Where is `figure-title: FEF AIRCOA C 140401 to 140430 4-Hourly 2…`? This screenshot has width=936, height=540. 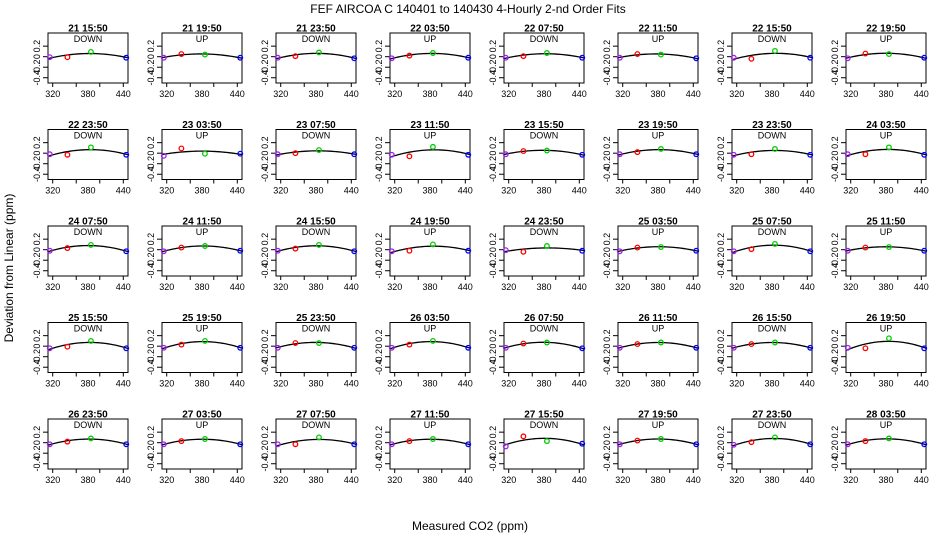
figure-title: FEF AIRCOA C 140401 to 140430 4-Hourly 2… is located at coordinates (467, 9).